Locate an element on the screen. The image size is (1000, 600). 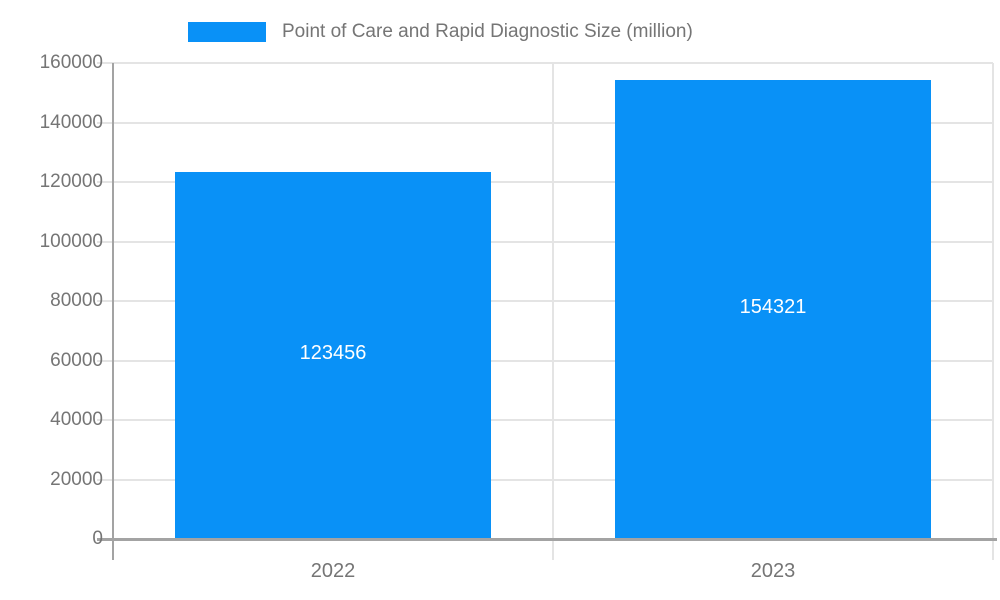
y-axis-tick-label: 100000 is located at coordinates (71, 241).